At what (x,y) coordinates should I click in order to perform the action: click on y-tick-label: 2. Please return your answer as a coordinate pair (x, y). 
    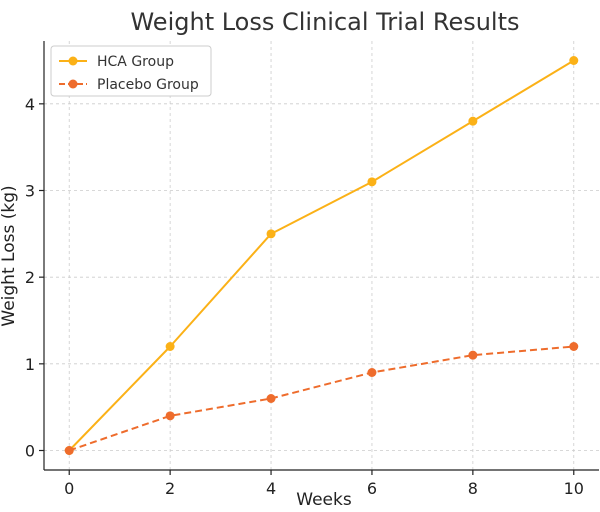
    Looking at the image, I should click on (30, 277).